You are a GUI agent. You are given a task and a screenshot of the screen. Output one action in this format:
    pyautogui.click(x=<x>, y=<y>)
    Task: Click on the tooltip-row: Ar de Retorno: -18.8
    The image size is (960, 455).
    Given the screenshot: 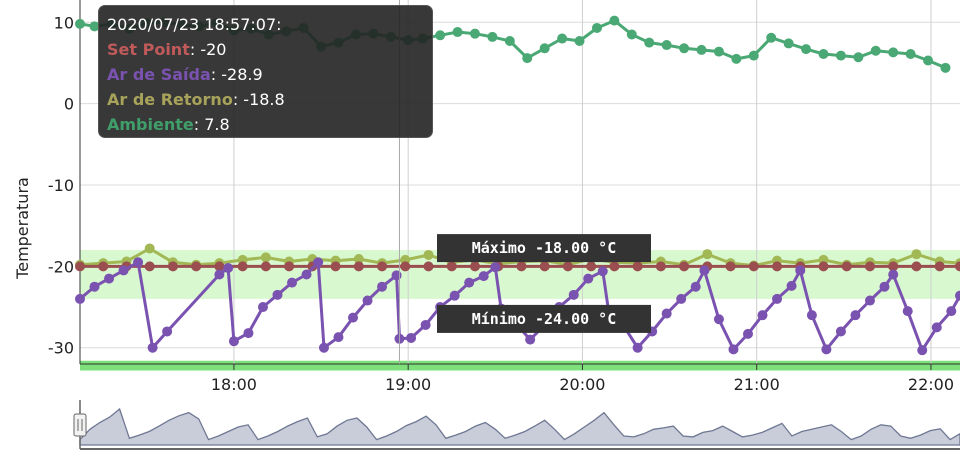 What is the action you would take?
    pyautogui.click(x=265, y=99)
    